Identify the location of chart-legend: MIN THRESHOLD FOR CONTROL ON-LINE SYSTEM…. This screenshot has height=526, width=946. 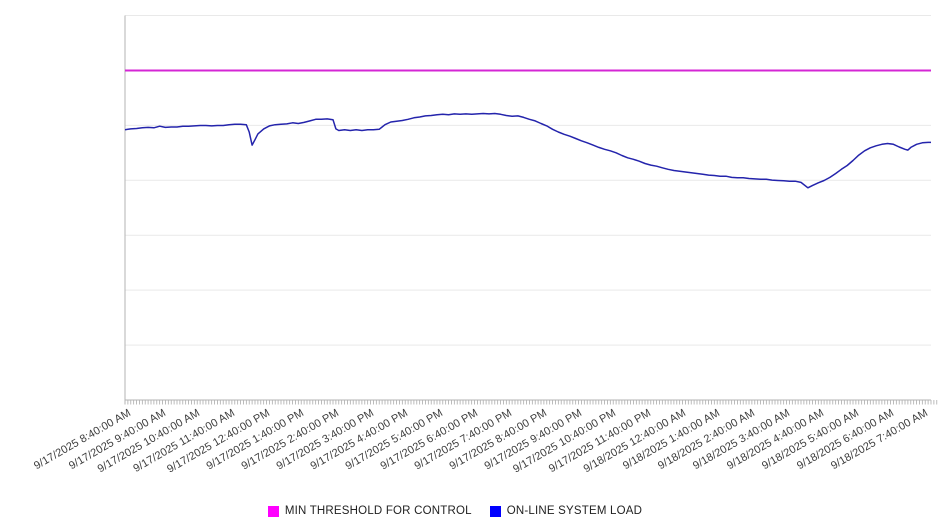
(455, 511).